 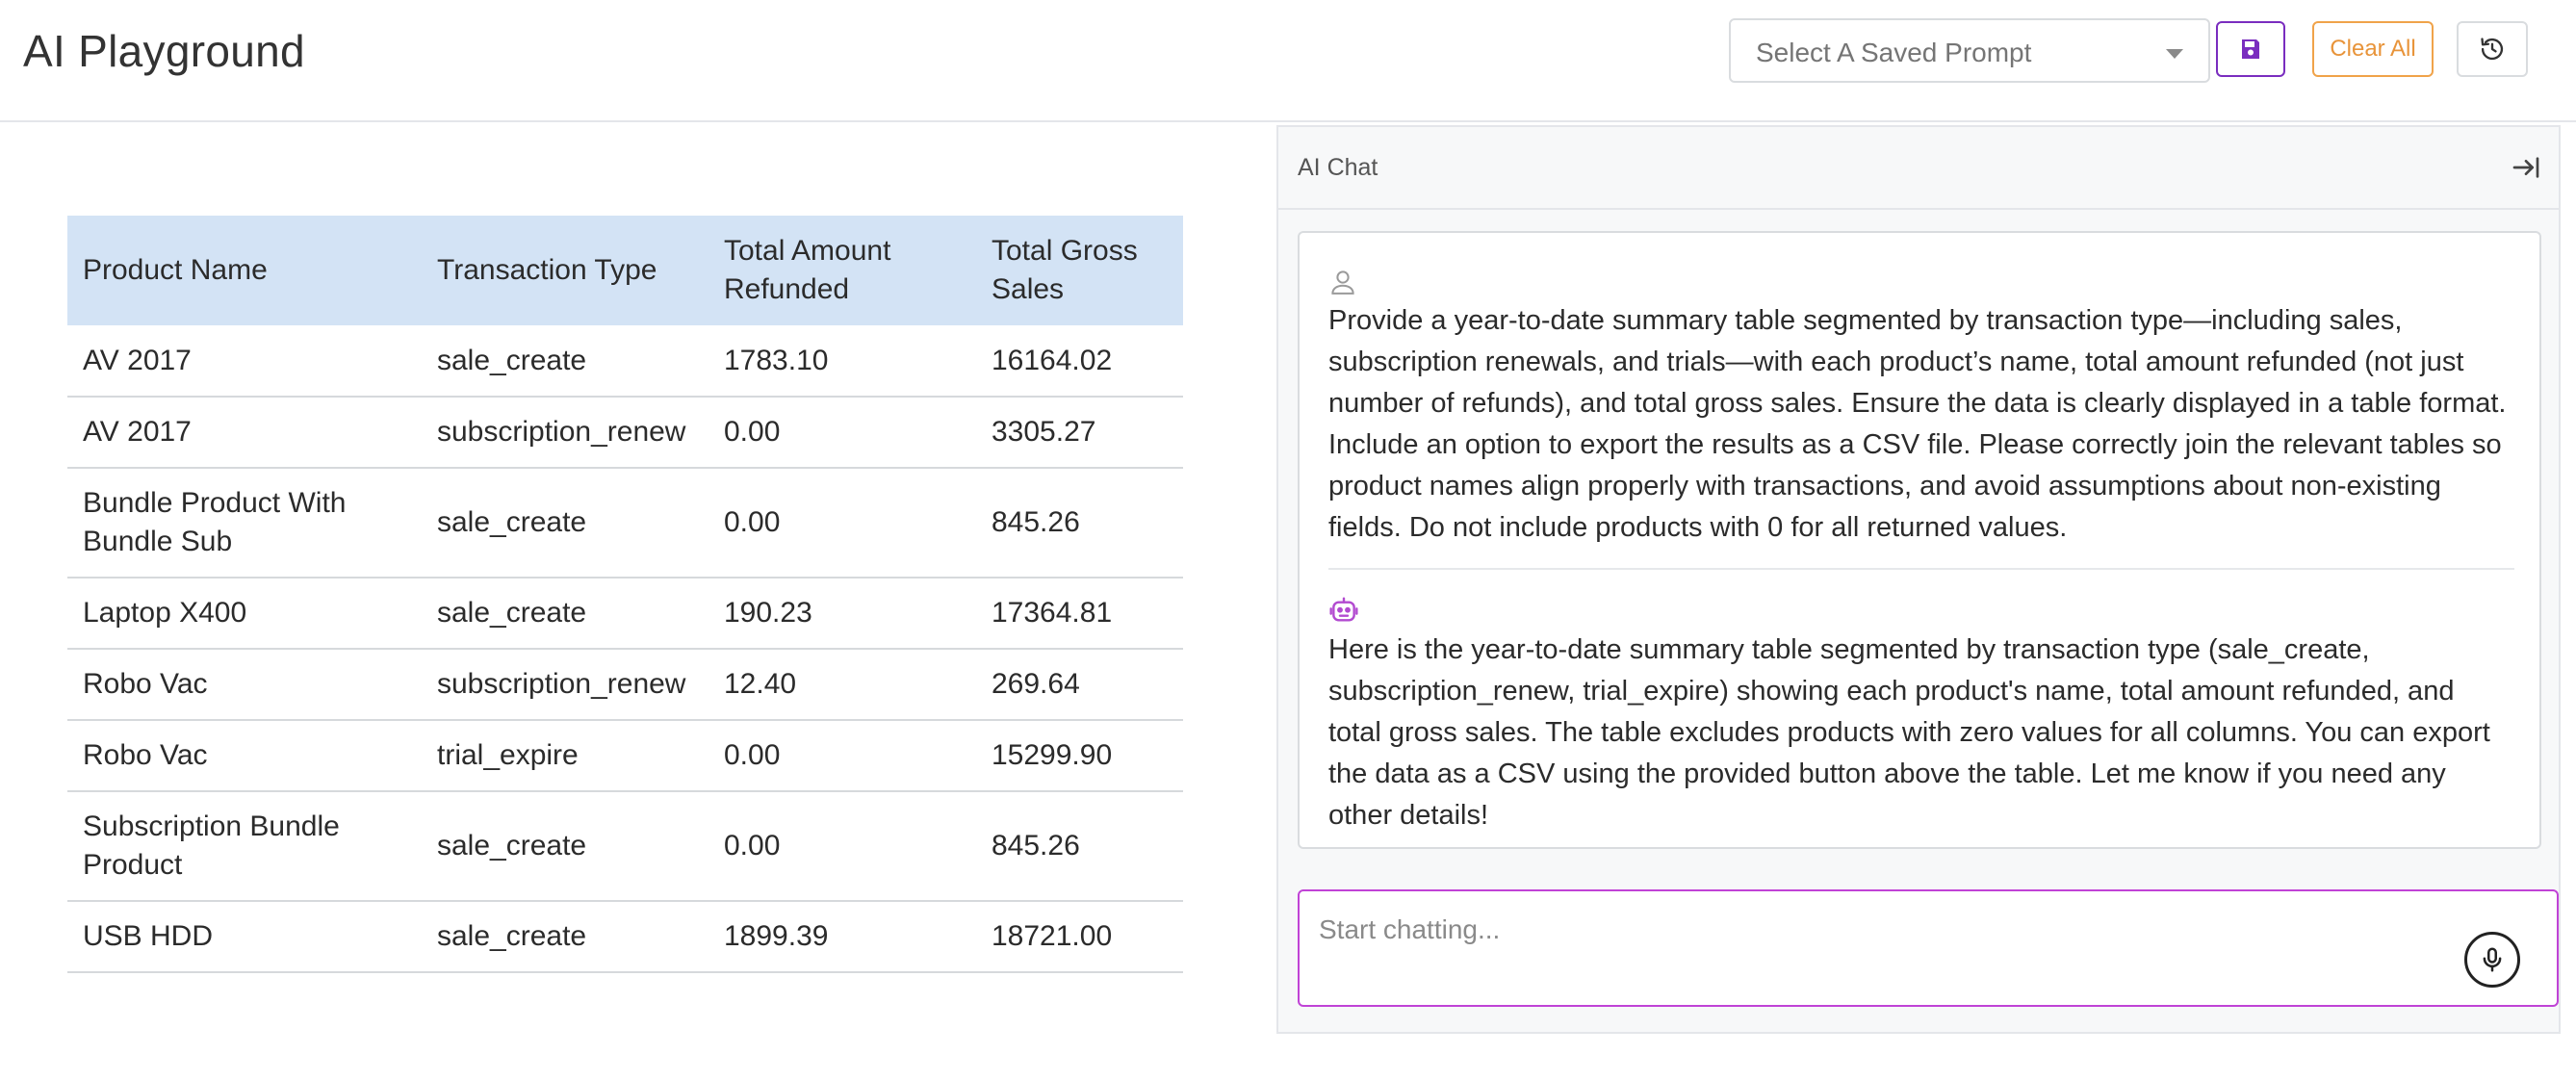 I want to click on table-row: AV 2017 sale_create 1783.10 16164.02, so click(x=625, y=361).